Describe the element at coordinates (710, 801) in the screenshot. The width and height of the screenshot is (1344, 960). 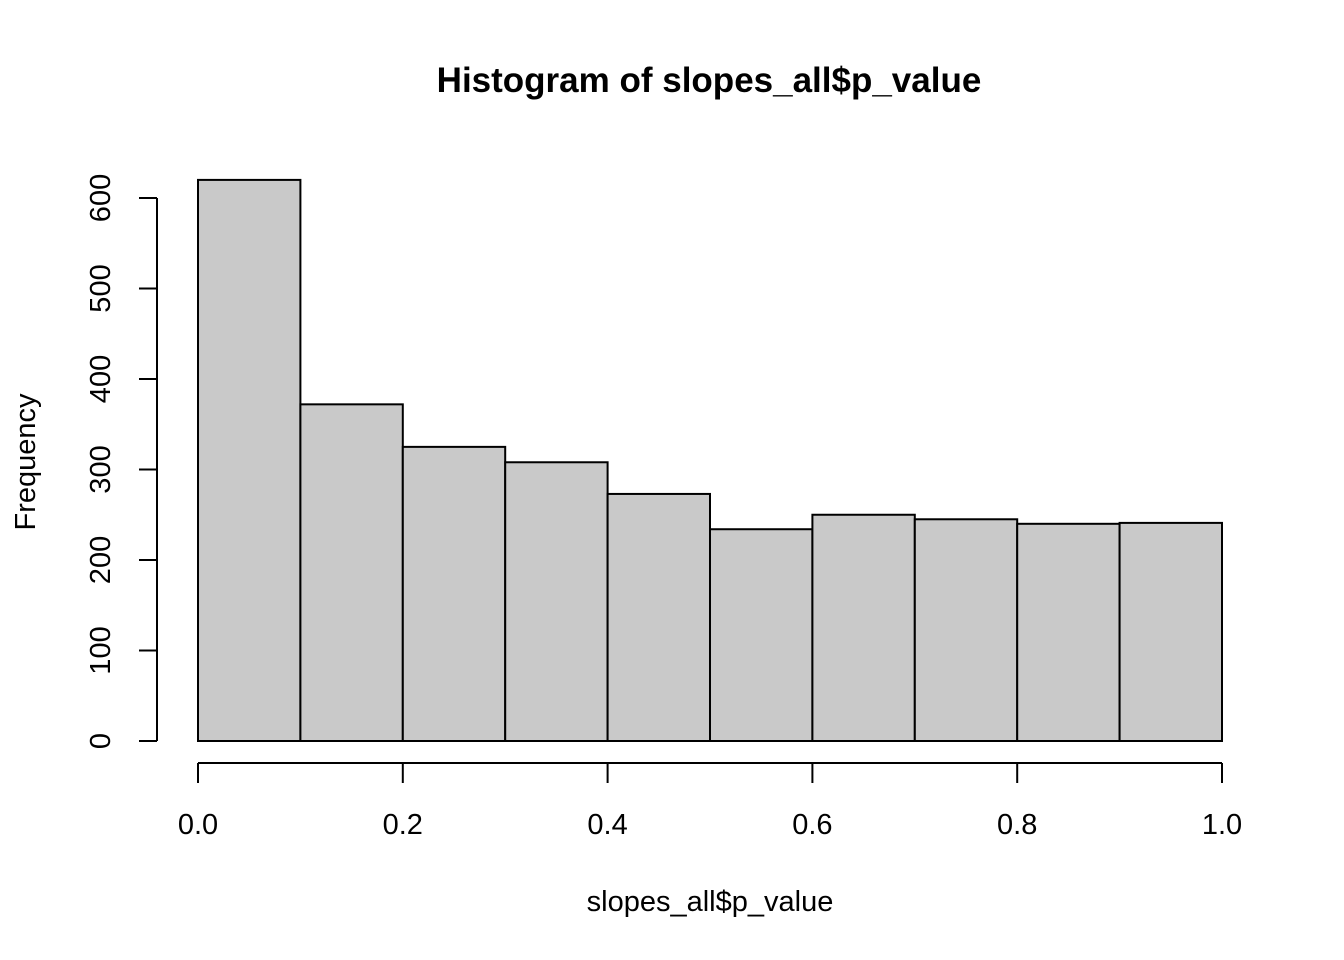
I see `x-axis: 0.0 0.2 0.4 0.6 0.8 1.0` at that location.